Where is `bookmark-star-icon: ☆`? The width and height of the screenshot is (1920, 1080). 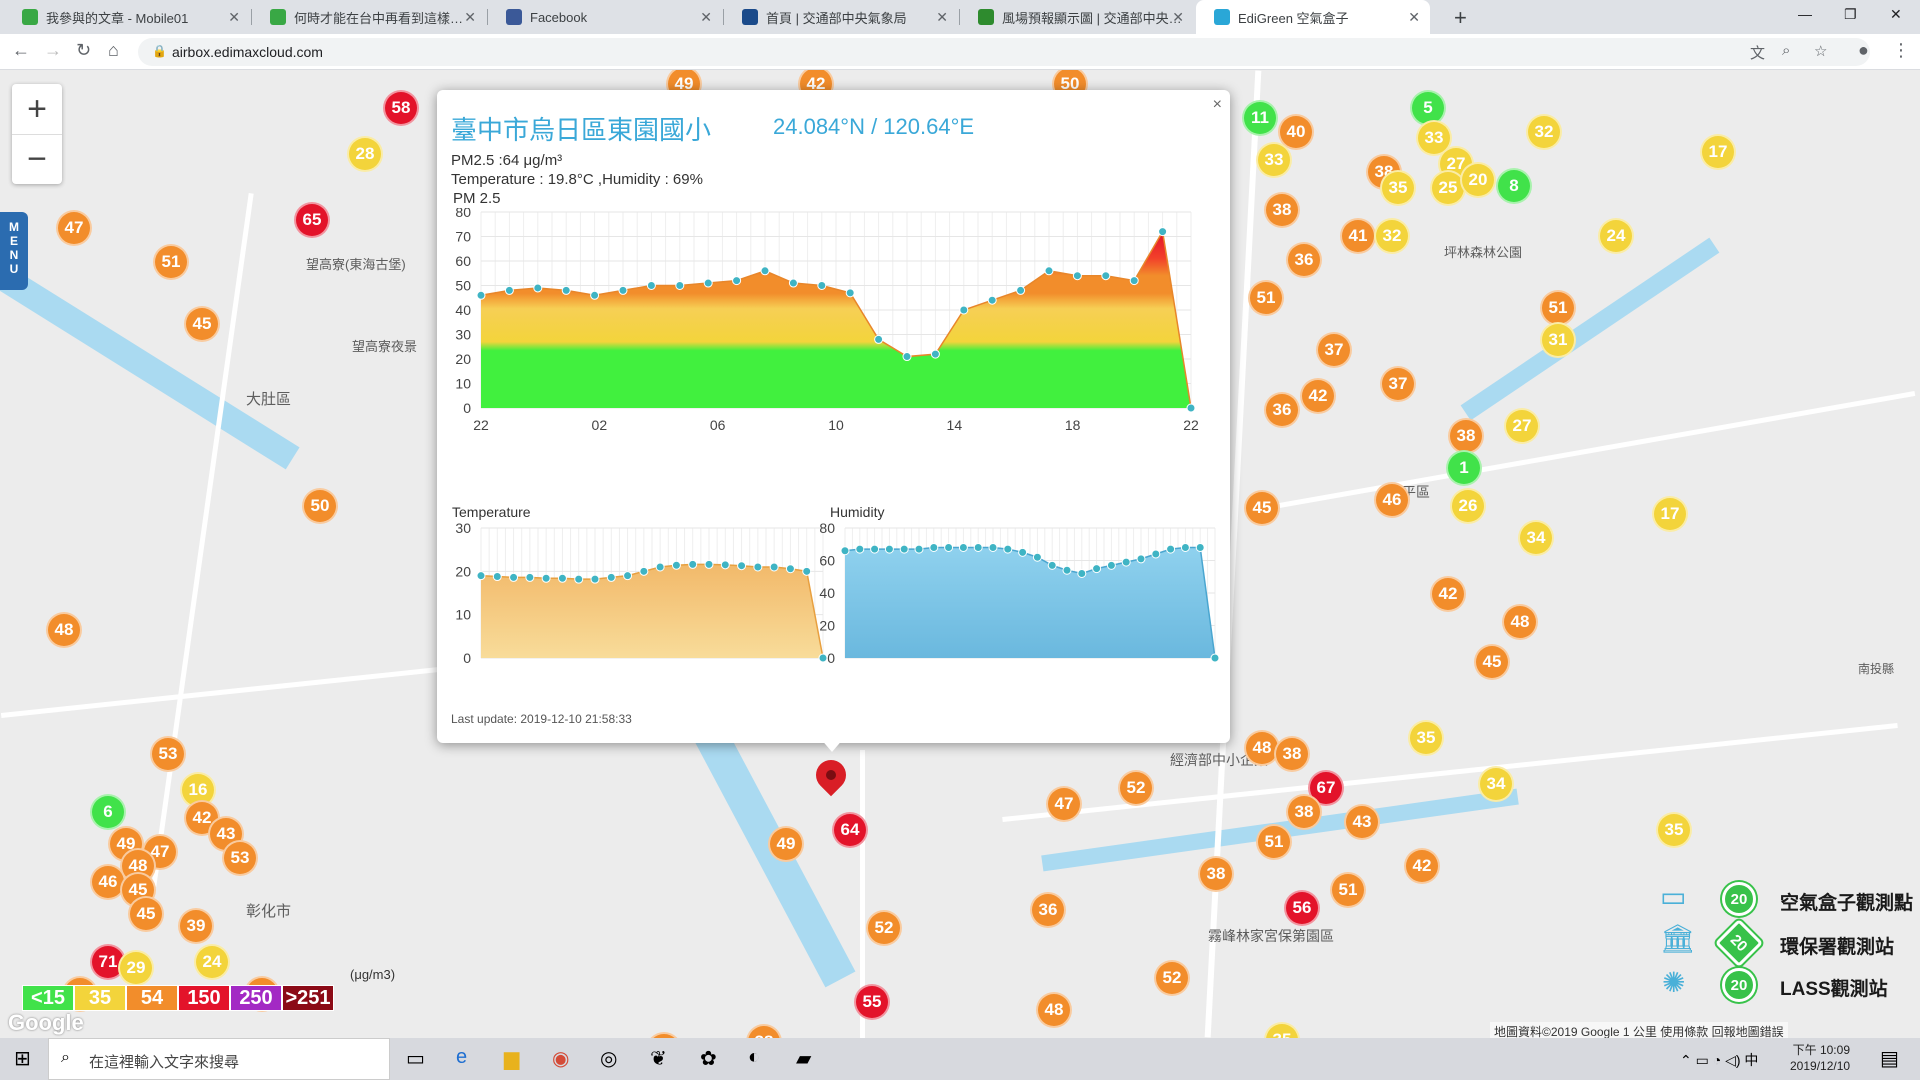
bookmark-star-icon: ☆ is located at coordinates (1821, 51).